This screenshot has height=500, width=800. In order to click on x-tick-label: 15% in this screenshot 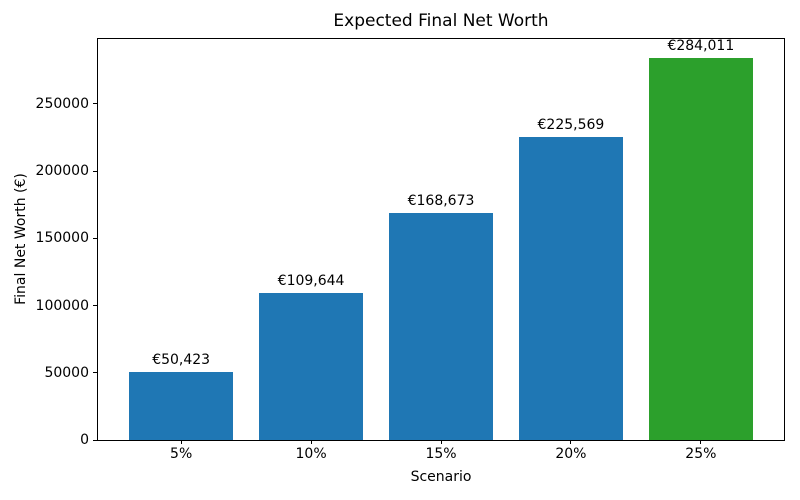, I will do `click(441, 454)`.